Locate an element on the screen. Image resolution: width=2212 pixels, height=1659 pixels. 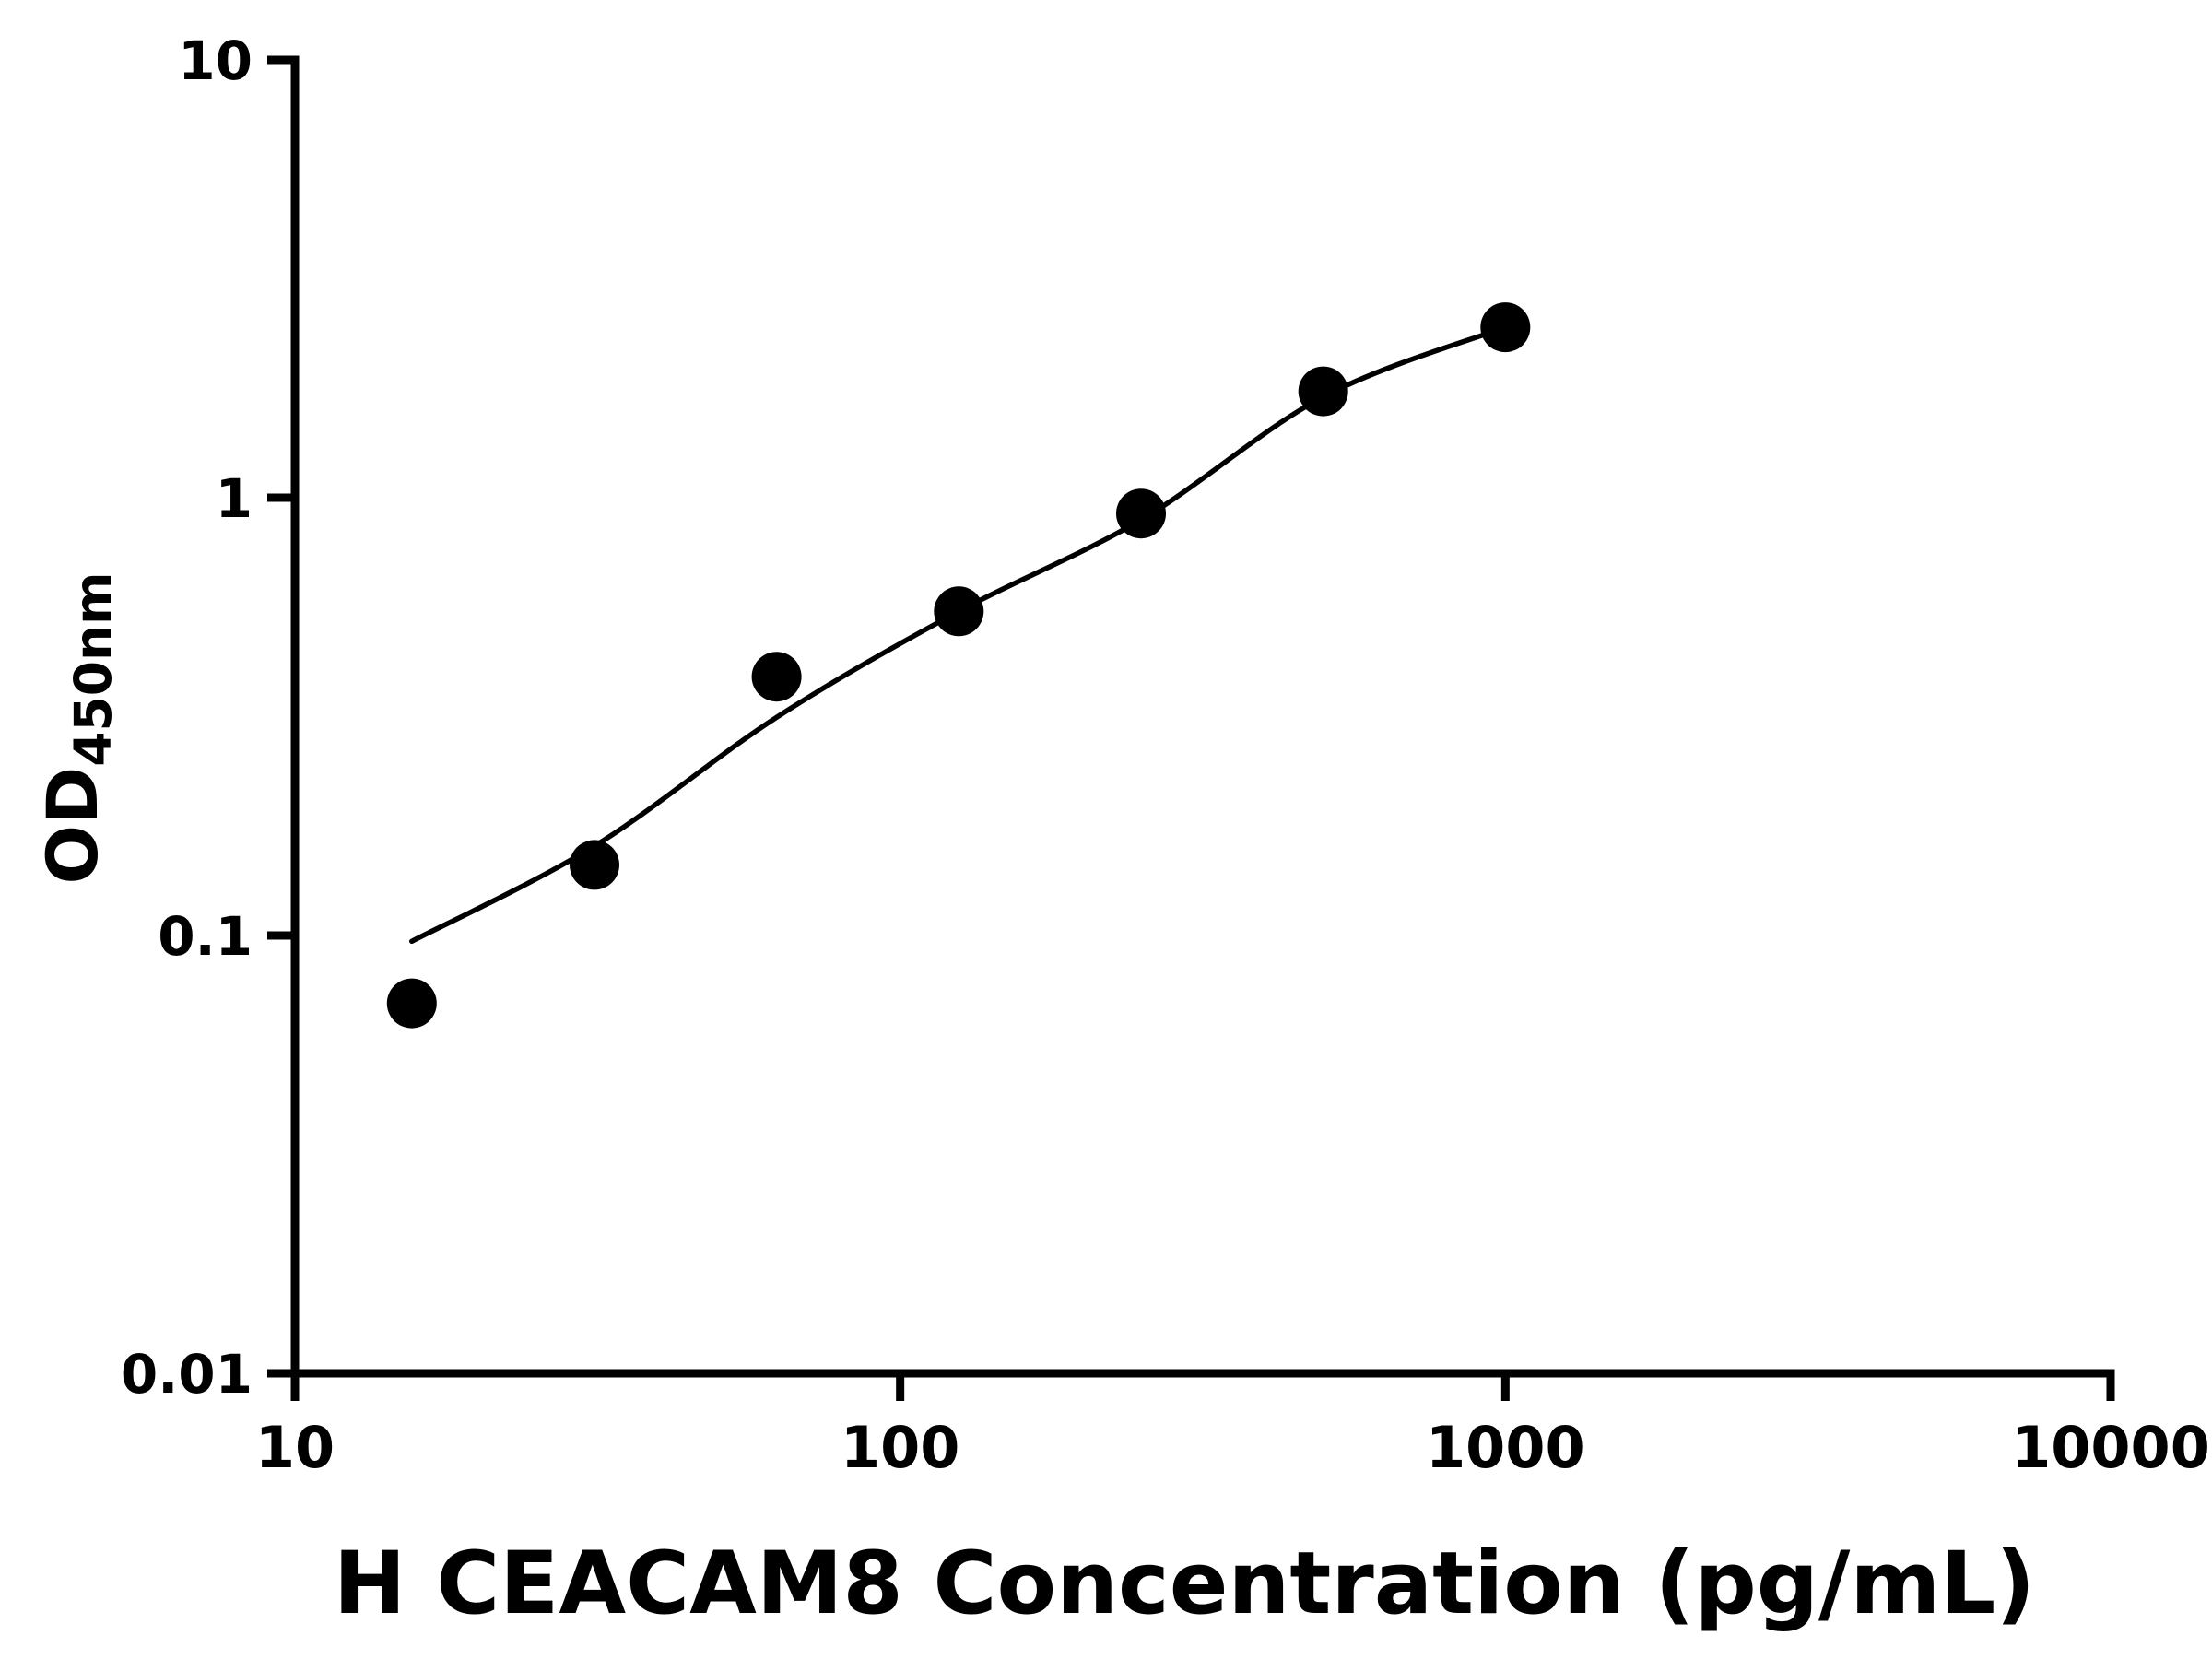
y-axis-title-main: OD is located at coordinates (72, 826).